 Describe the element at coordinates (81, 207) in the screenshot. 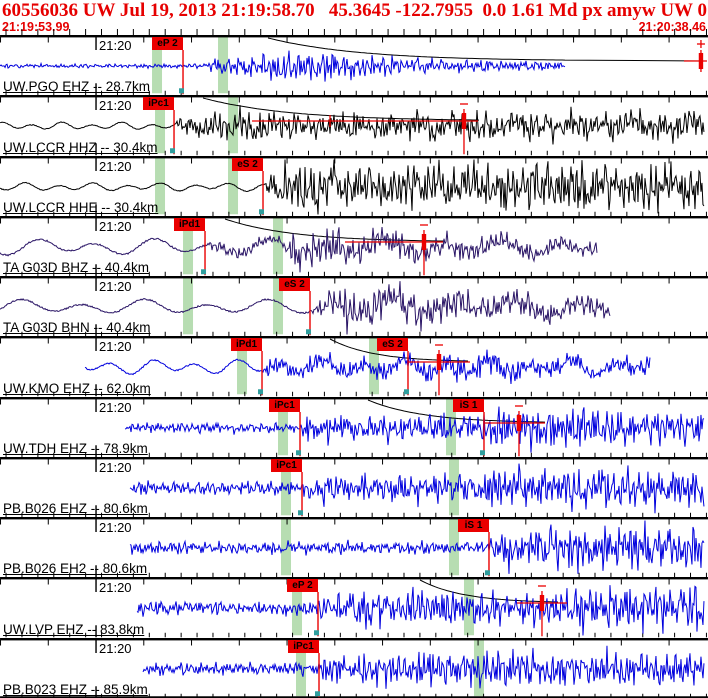

I see `station-label: UW.LCCR HHE -- 30.4km` at that location.